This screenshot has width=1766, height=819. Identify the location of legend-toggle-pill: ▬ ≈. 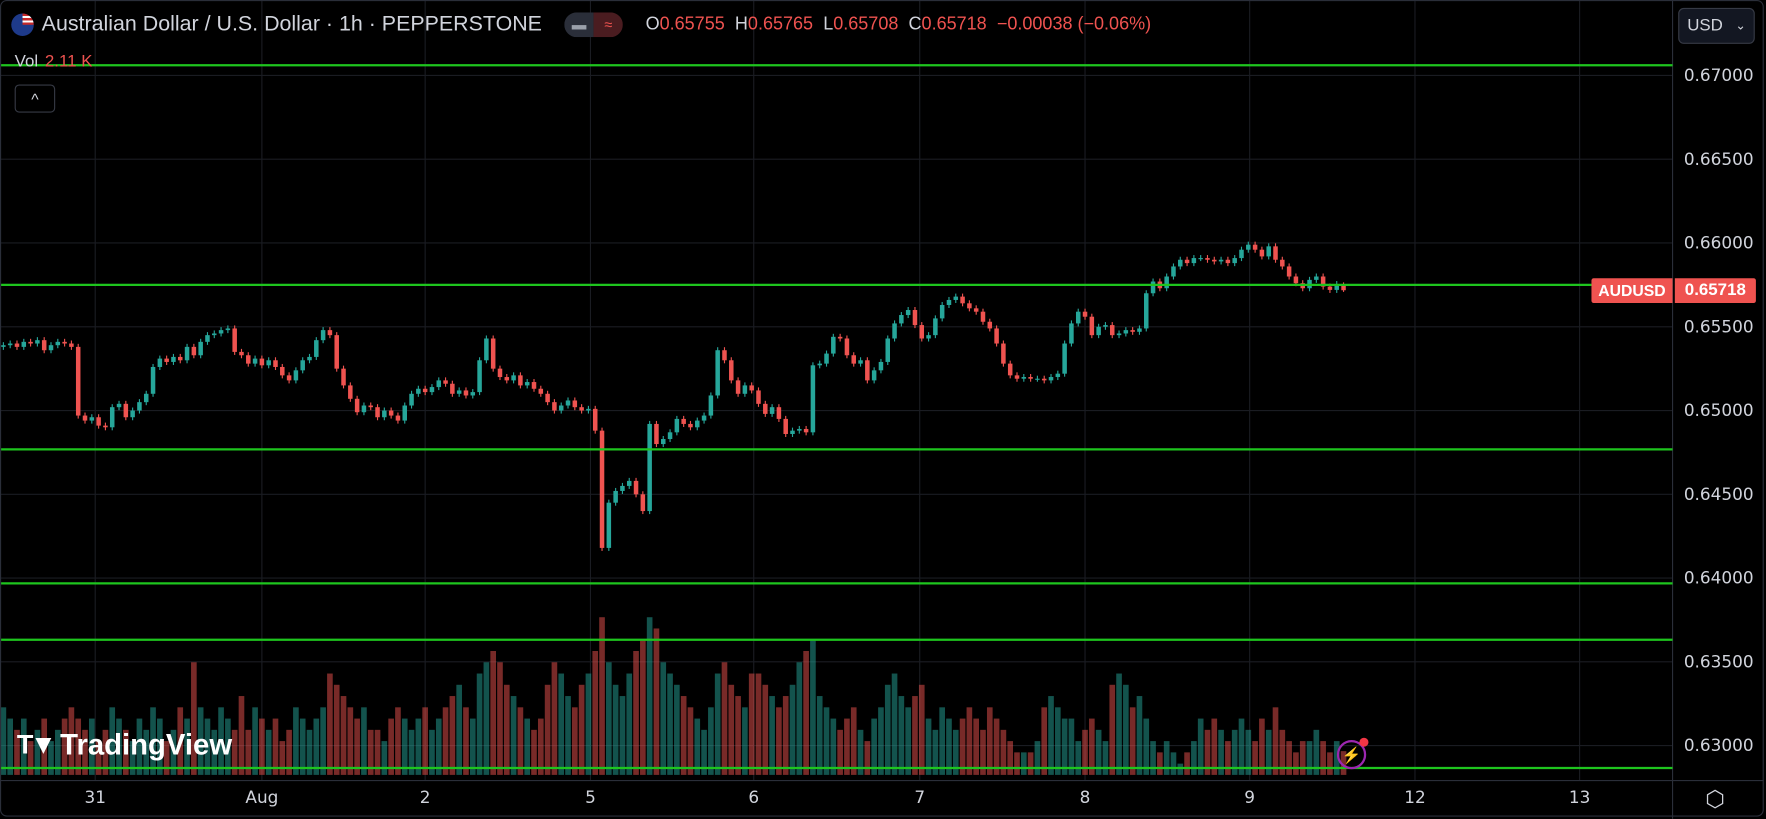
(594, 25).